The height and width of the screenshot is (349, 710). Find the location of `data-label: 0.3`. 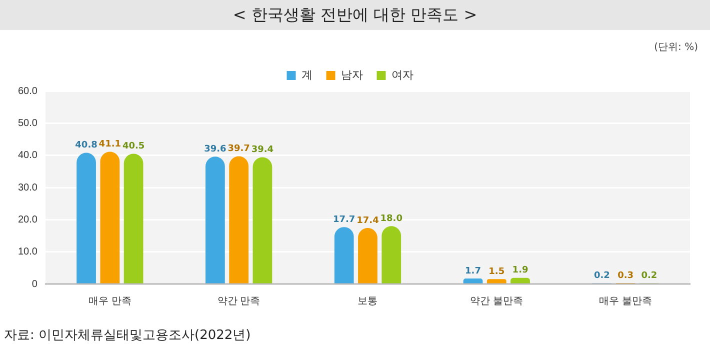

data-label: 0.3 is located at coordinates (626, 275).